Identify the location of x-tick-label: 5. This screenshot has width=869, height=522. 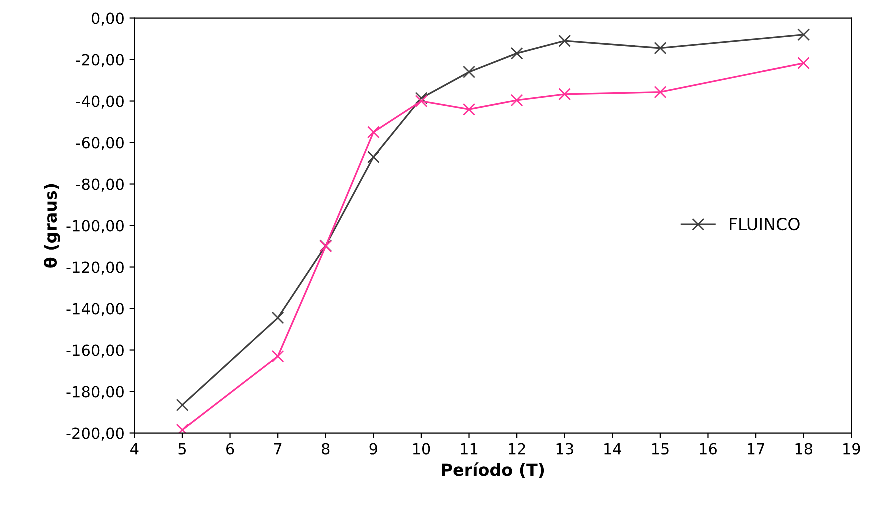
(182, 449).